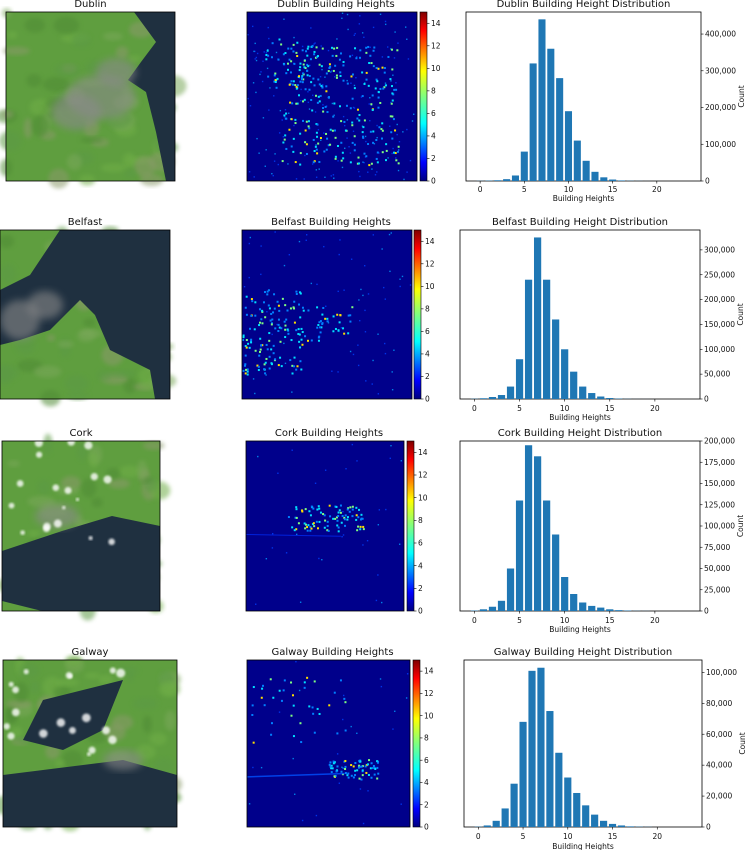 The image size is (748, 850). What do you see at coordinates (15, 690) in the screenshot?
I see `satellite-cloud` at bounding box center [15, 690].